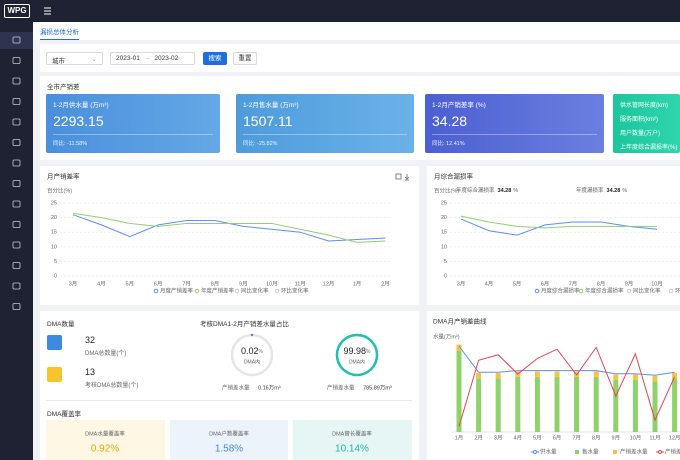  I want to click on chart-title: DMA月产销差曲线, so click(460, 321).